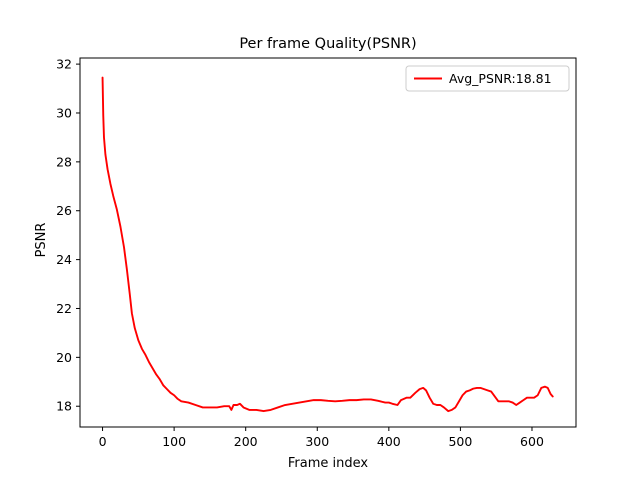 The width and height of the screenshot is (640, 480). Describe the element at coordinates (327, 44) in the screenshot. I see `chart-title: Per frame Quality(PSNR)` at that location.